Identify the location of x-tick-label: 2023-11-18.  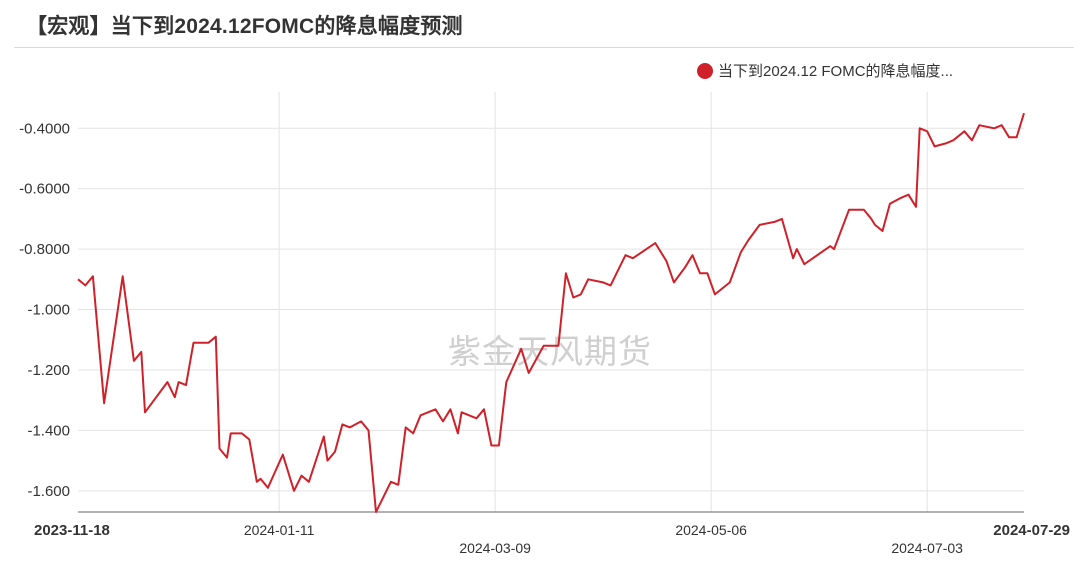
(72, 530).